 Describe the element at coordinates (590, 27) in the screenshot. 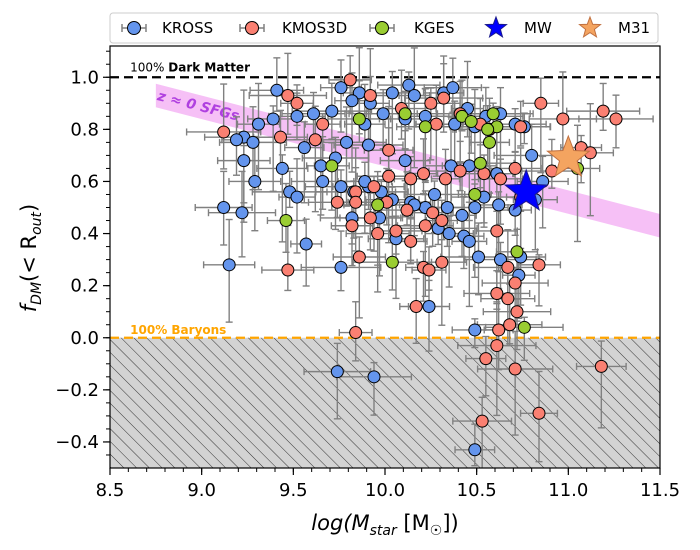

I see `legend-m31-star` at that location.